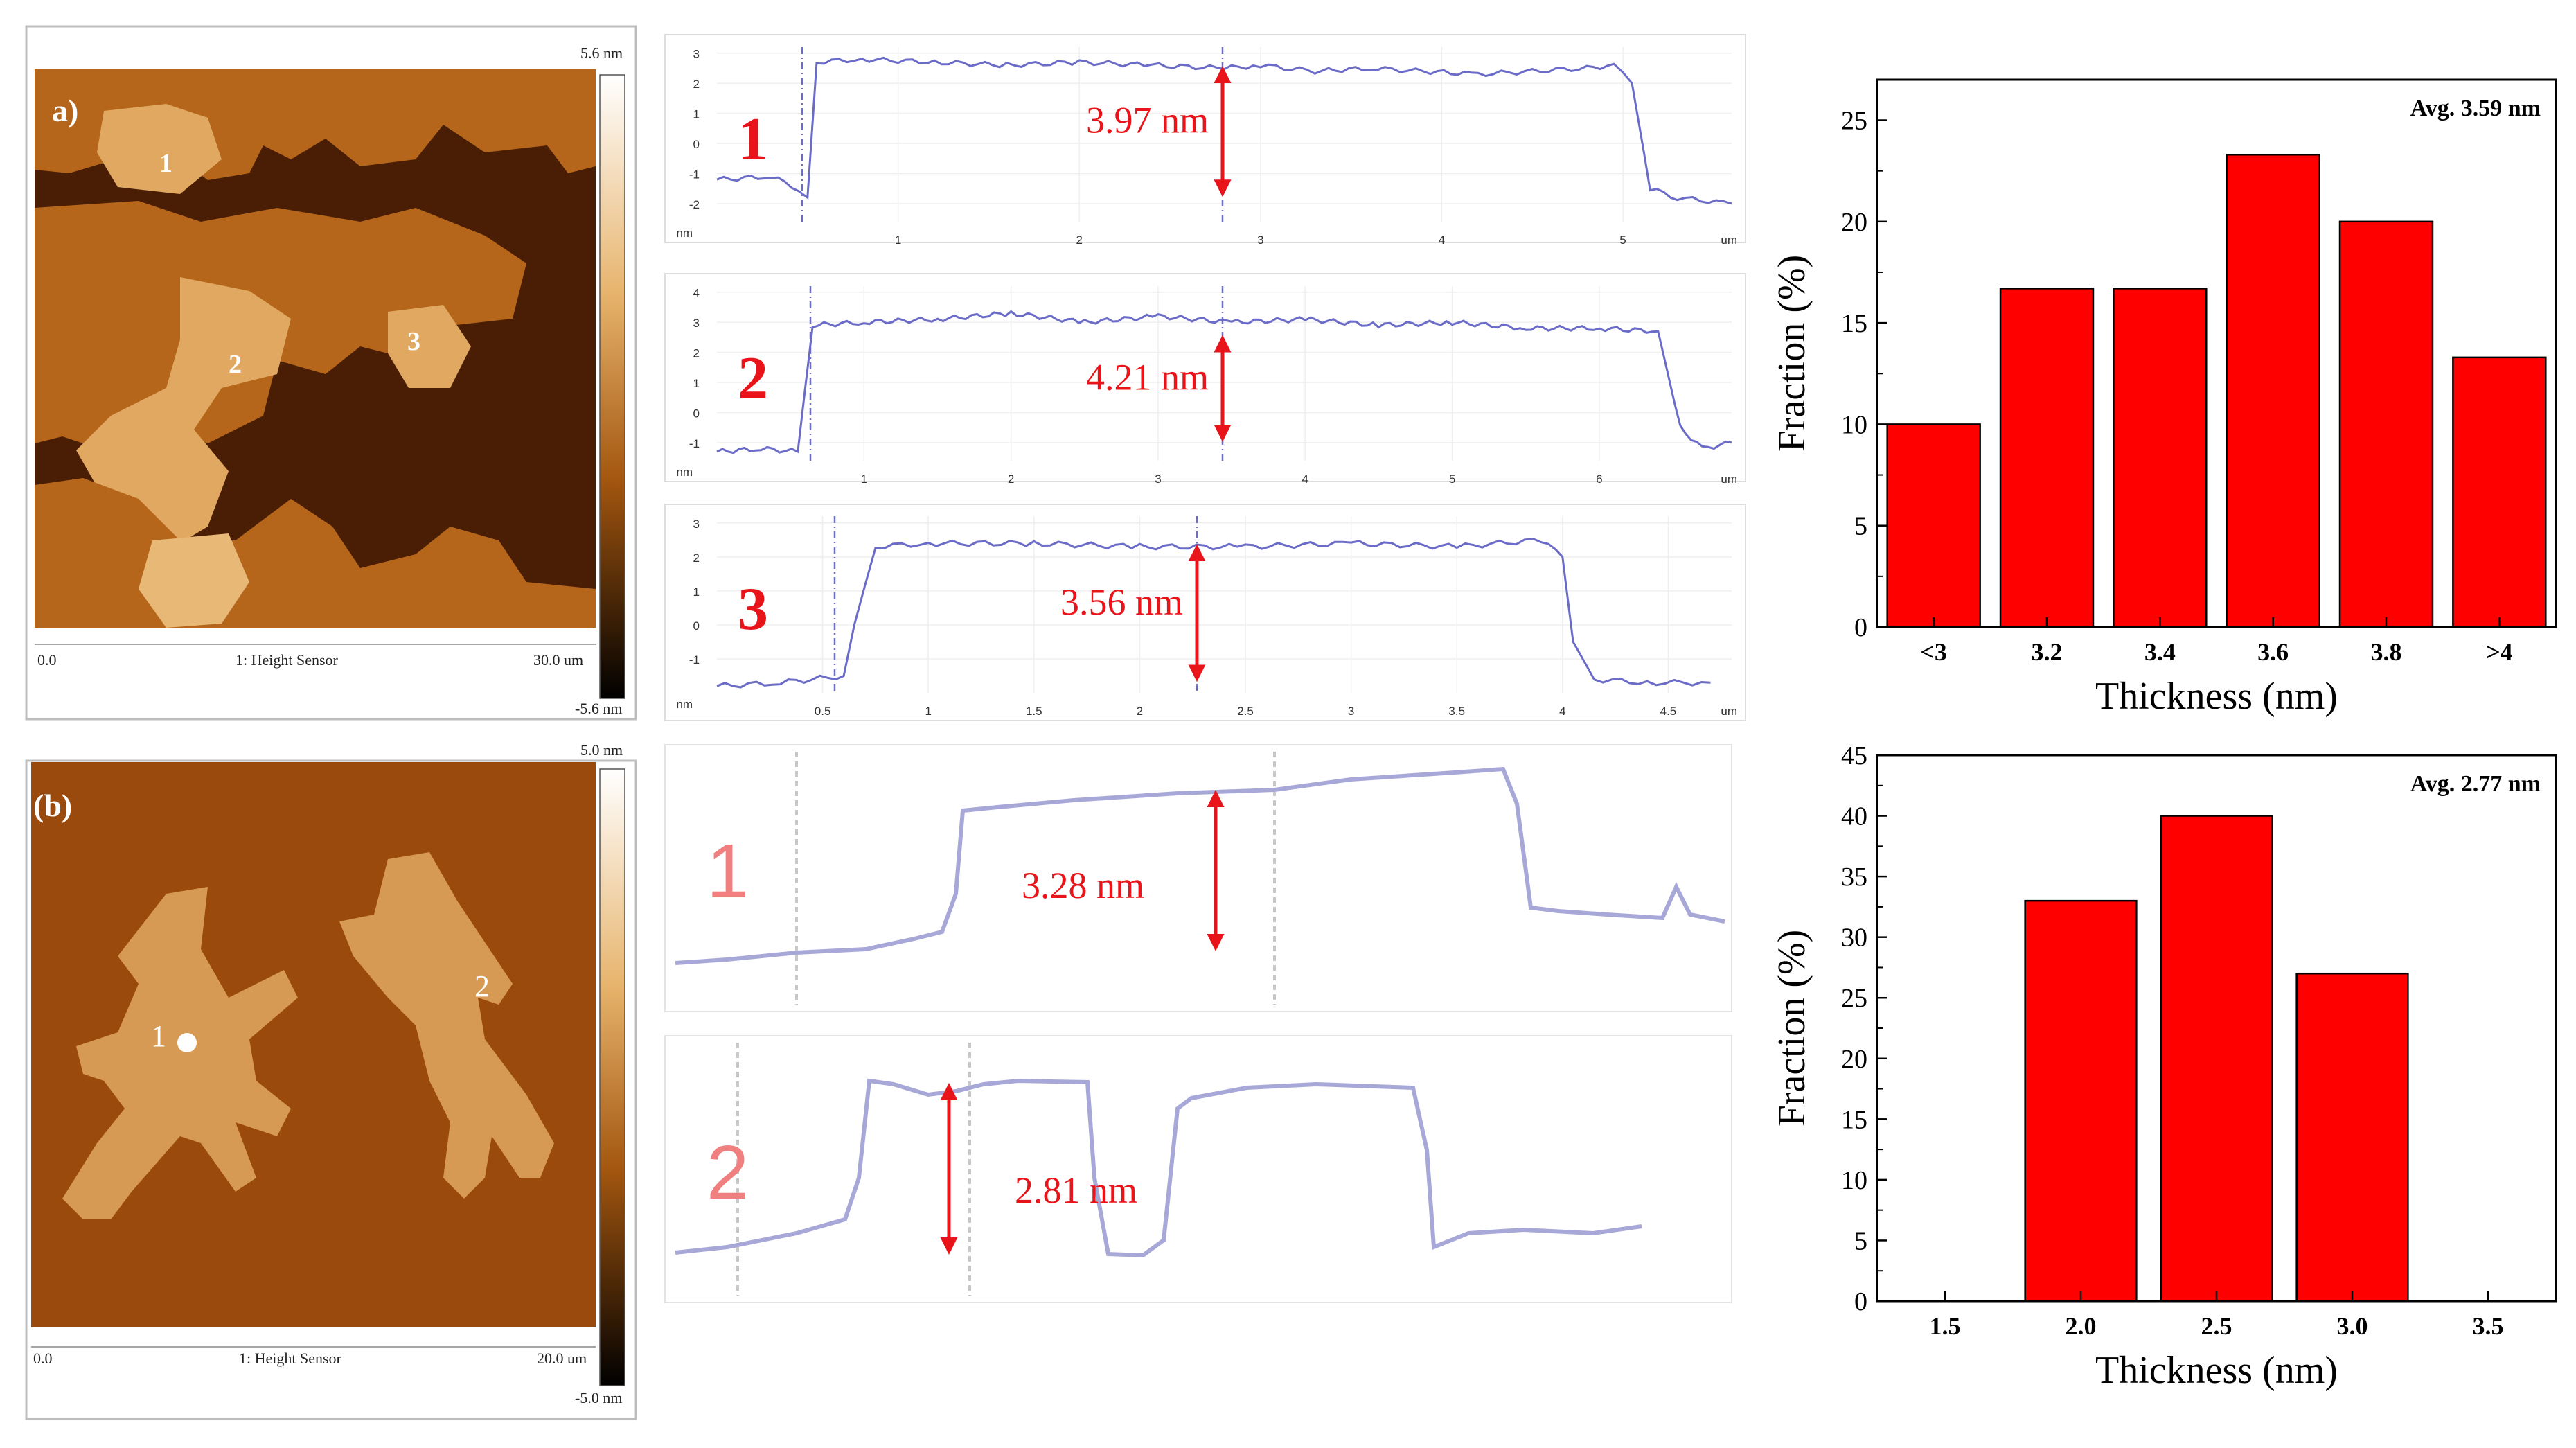 Image resolution: width=2576 pixels, height=1448 pixels. I want to click on axis-start-b: 0.0, so click(43, 1358).